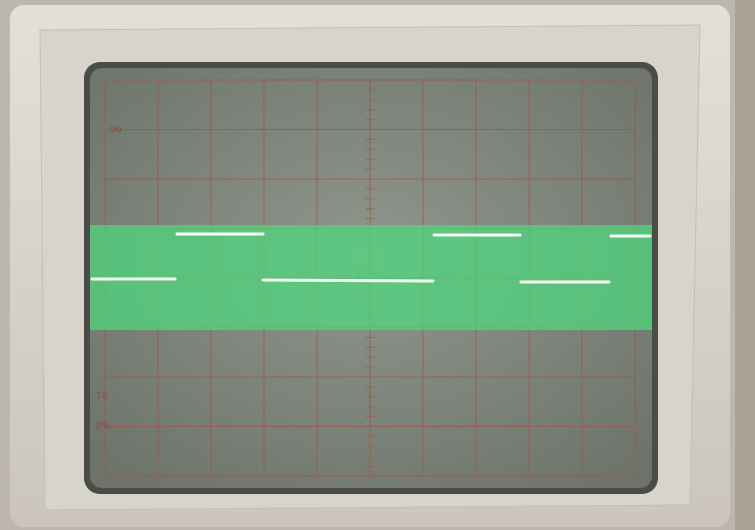 Image resolution: width=755 pixels, height=530 pixels. What do you see at coordinates (103, 427) in the screenshot?
I see `graticule-label: 0%` at bounding box center [103, 427].